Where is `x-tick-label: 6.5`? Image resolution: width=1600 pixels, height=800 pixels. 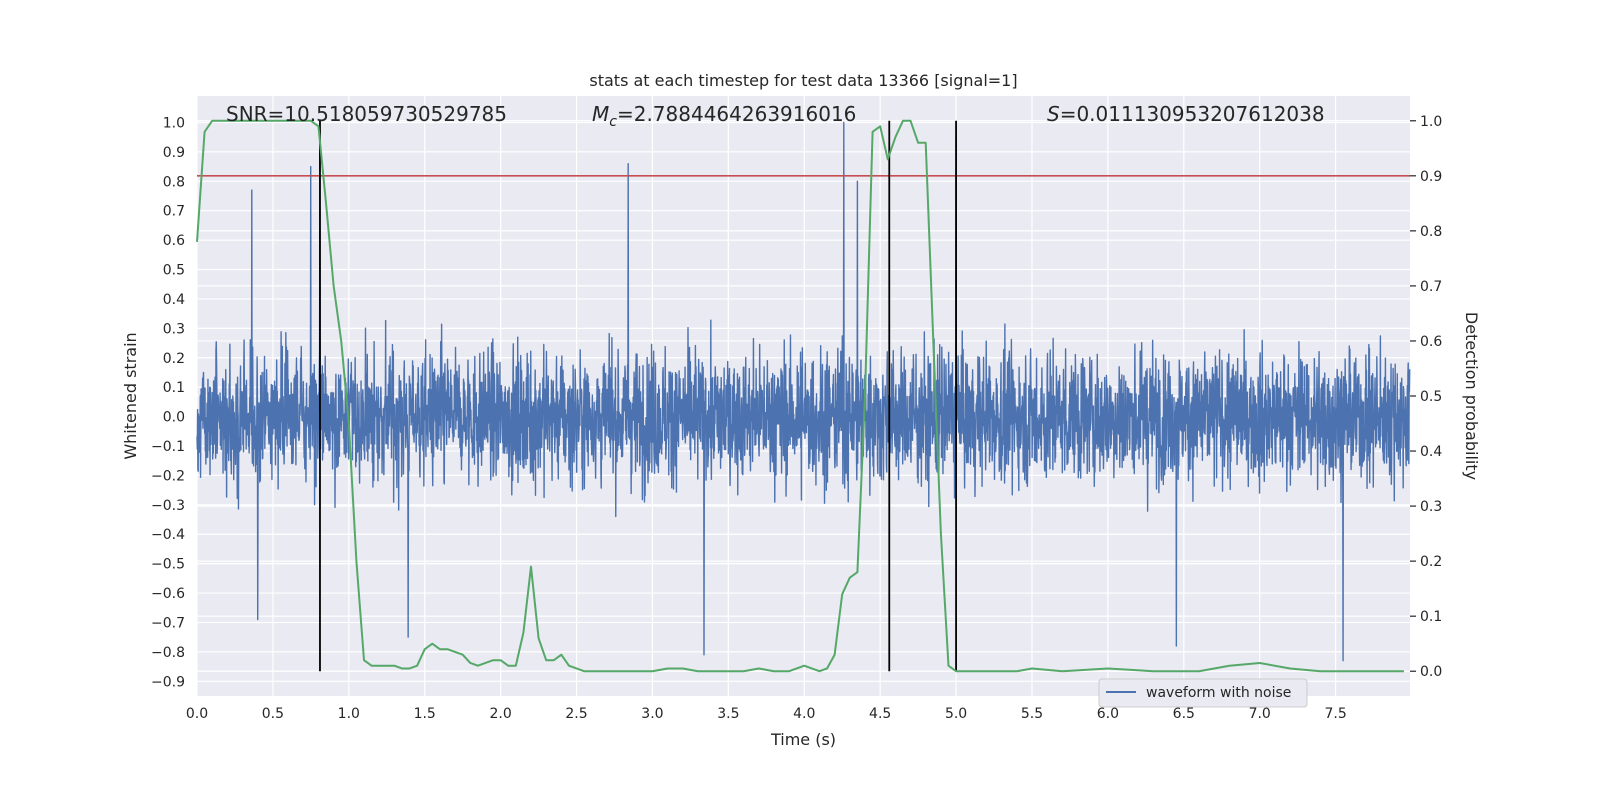
x-tick-label: 6.5 is located at coordinates (1184, 714).